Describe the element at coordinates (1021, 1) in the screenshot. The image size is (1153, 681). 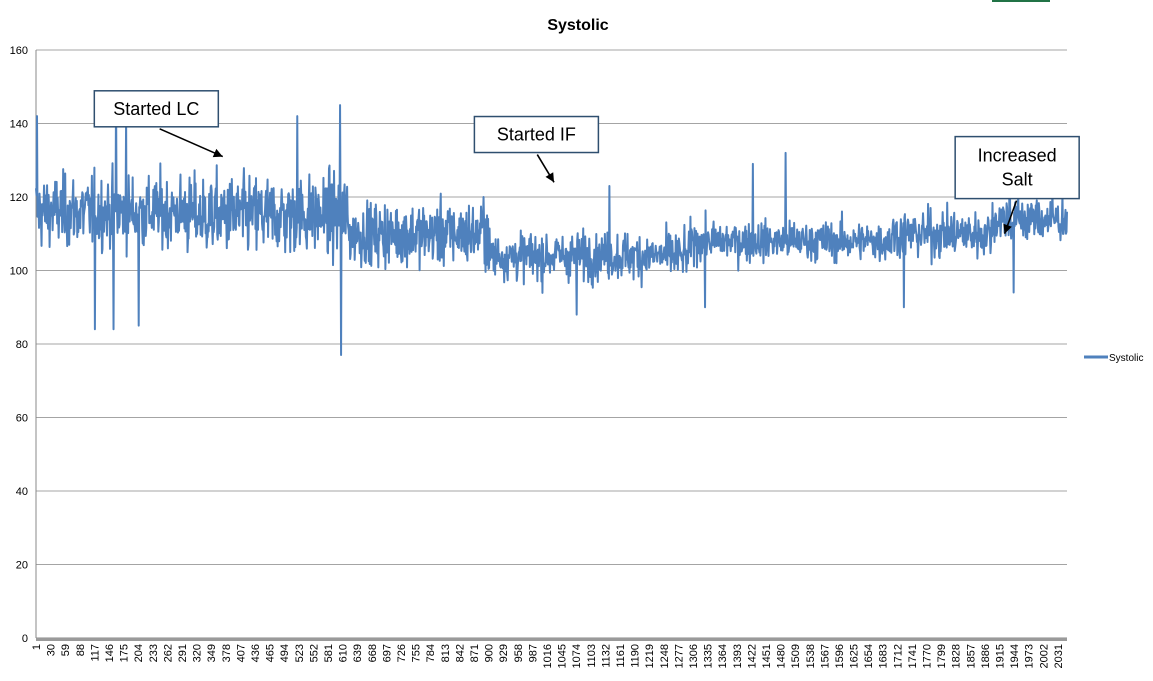
I see `excel-selection-bar` at that location.